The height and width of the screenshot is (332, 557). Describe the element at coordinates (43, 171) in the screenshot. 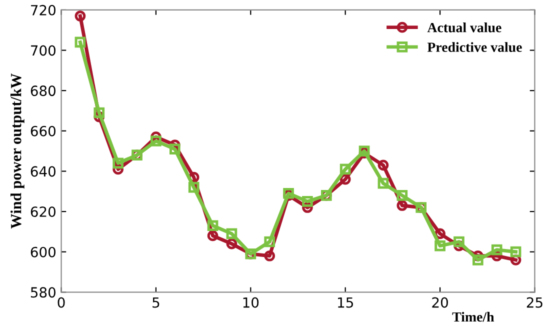

I see `y-tick-label: 640` at that location.